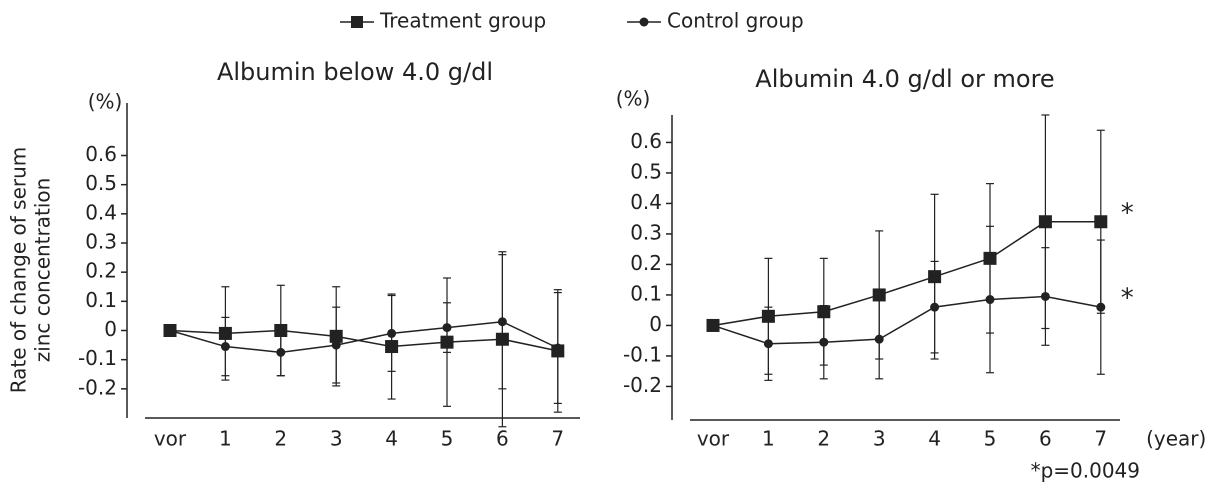 The image size is (1219, 490). I want to click on note: *p=0.0049, so click(1085, 471).